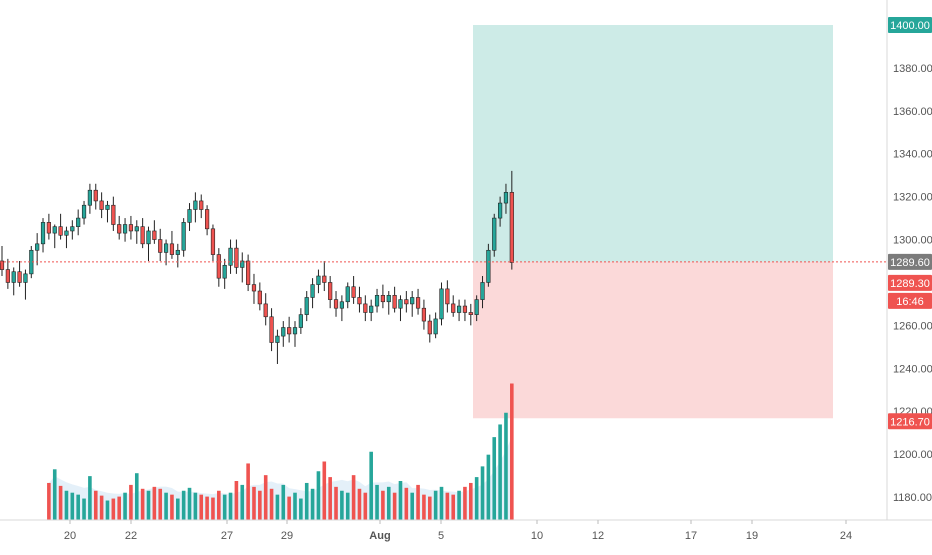 The height and width of the screenshot is (555, 932). I want to click on stop-price-label-text: 1216.70, so click(910, 422).